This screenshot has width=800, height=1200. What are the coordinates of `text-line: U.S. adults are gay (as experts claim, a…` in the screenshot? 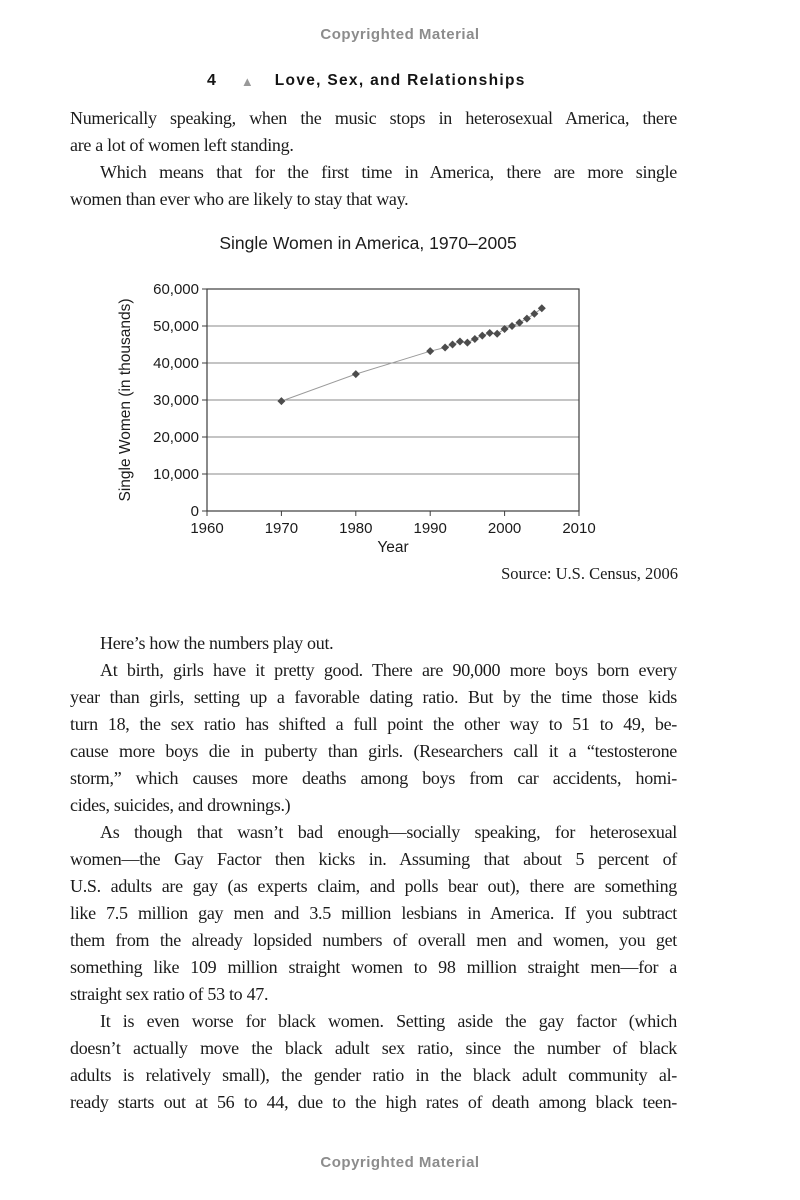 It's located at (373, 886).